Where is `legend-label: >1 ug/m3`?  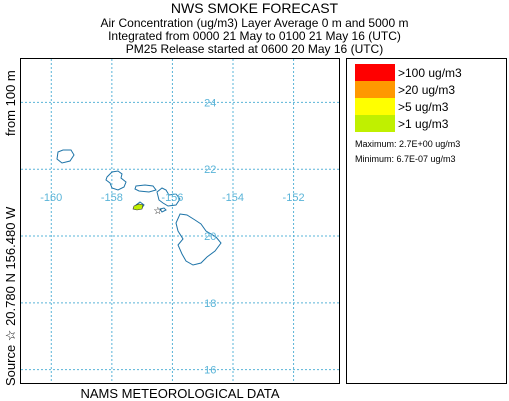 legend-label: >1 ug/m3 is located at coordinates (423, 124).